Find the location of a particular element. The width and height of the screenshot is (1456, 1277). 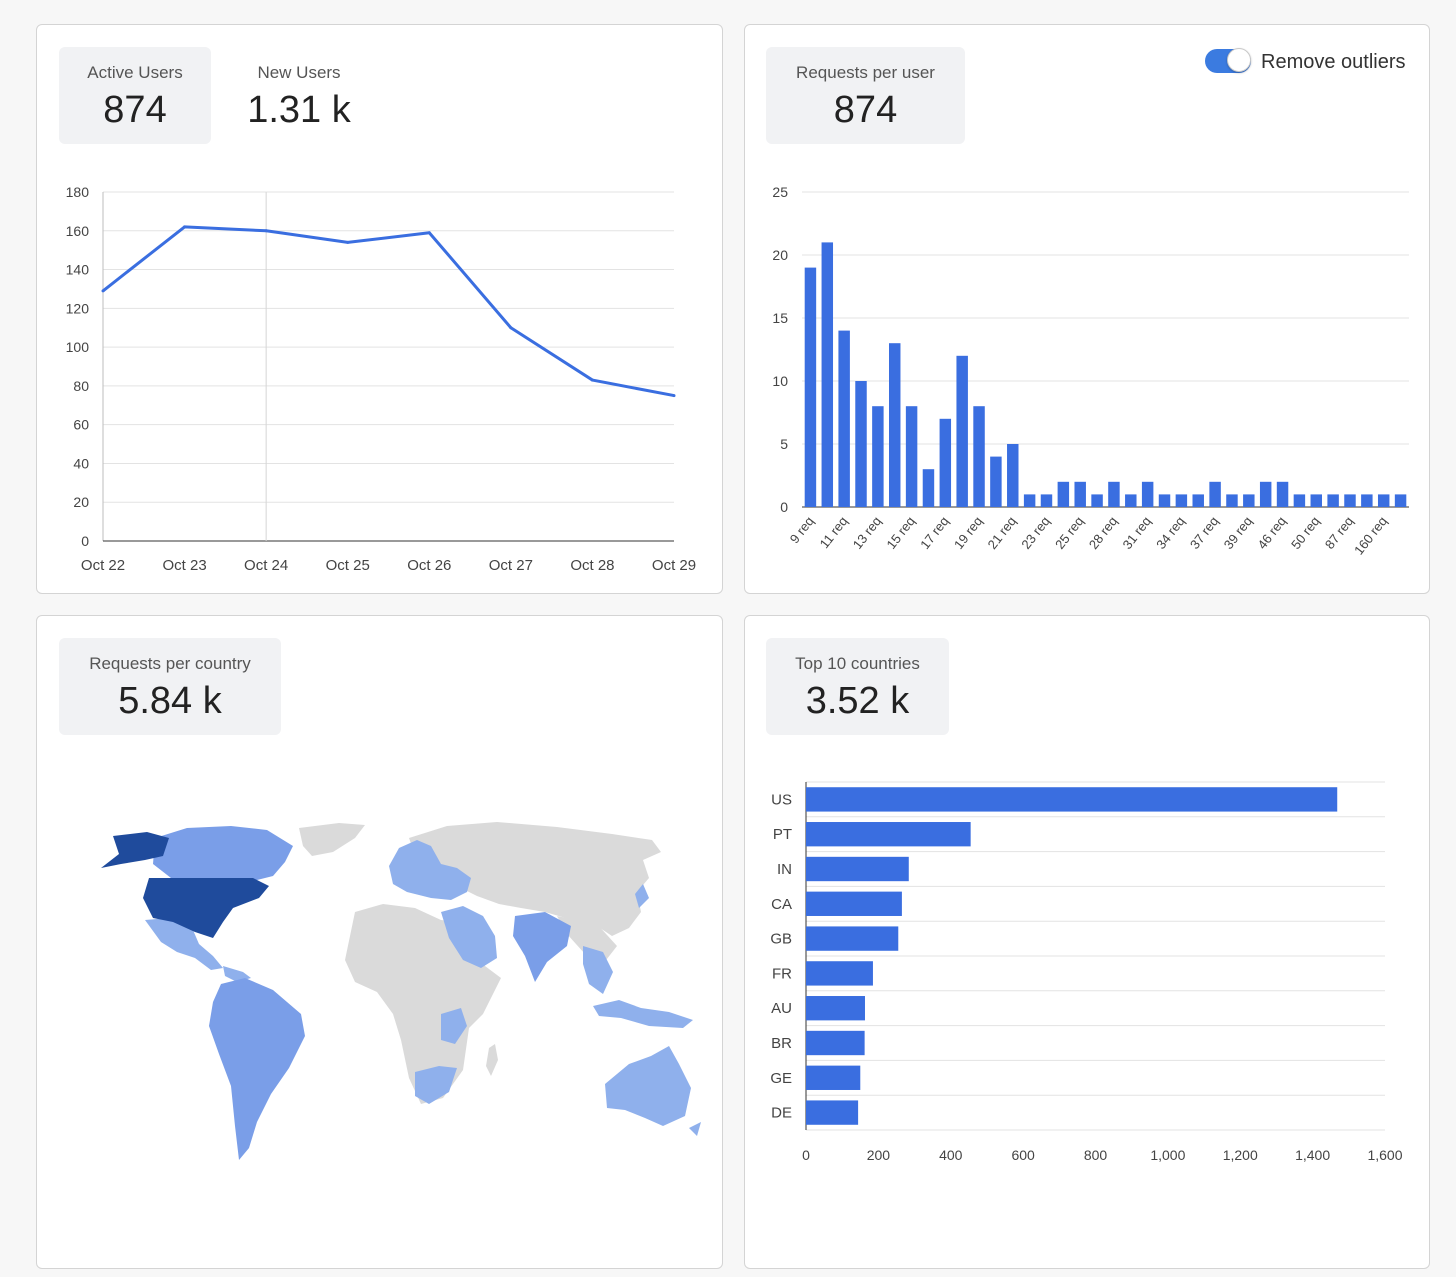

indonesia-shape is located at coordinates (643, 1014).